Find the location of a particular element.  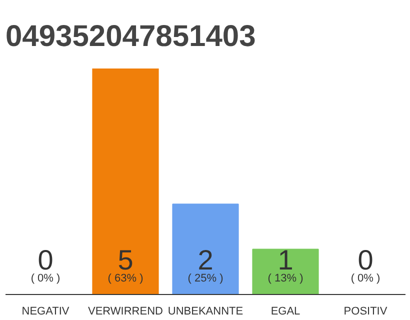

data-label: 2 is located at coordinates (206, 260).